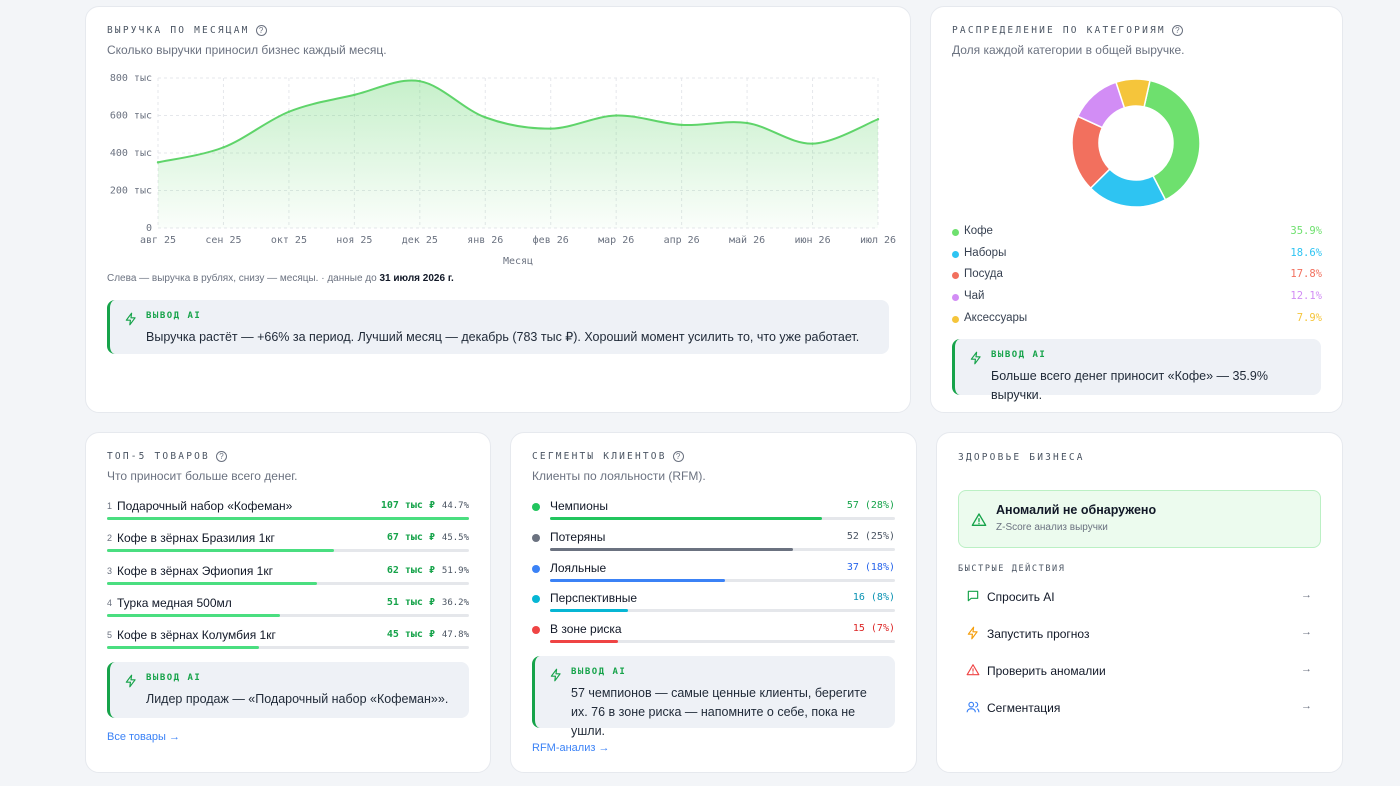 The height and width of the screenshot is (786, 1400). Describe the element at coordinates (973, 707) in the screenshot. I see `users-icon` at that location.